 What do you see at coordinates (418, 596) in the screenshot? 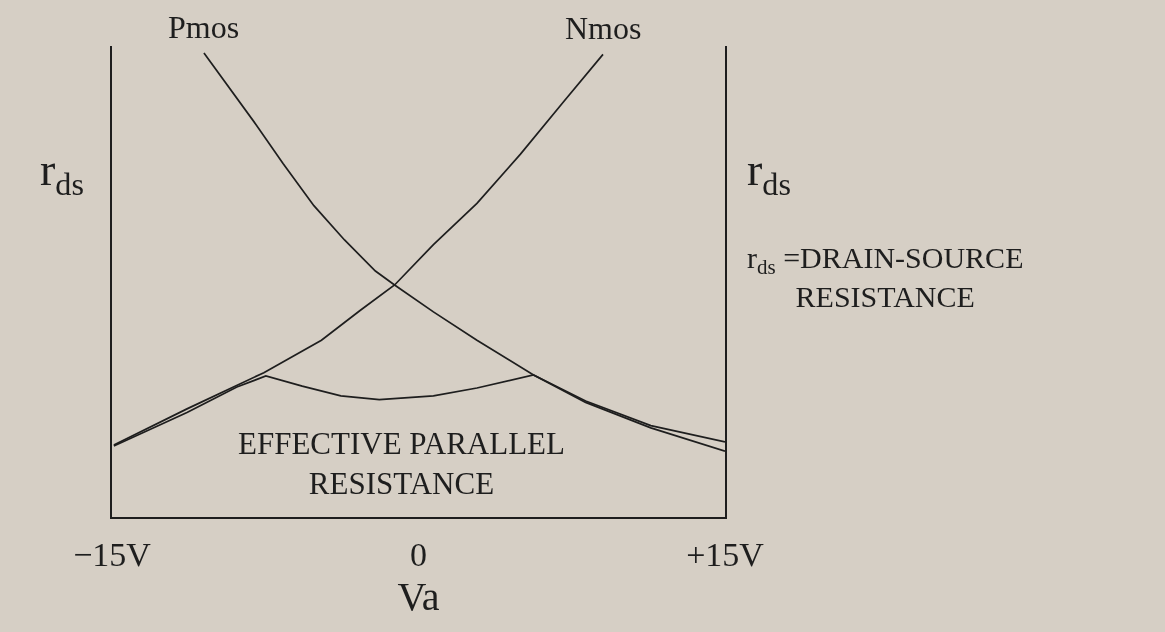
I see `x-axis-title: Va` at bounding box center [418, 596].